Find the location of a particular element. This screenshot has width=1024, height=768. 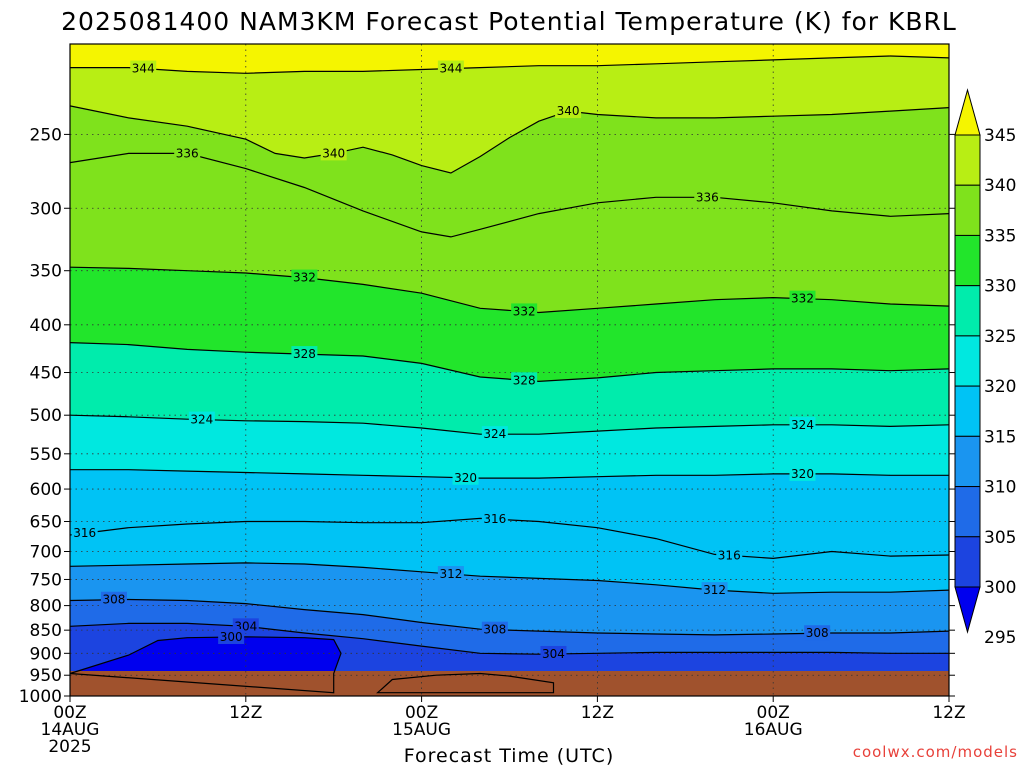

contour-label-324-1: 324 is located at coordinates (494, 434).